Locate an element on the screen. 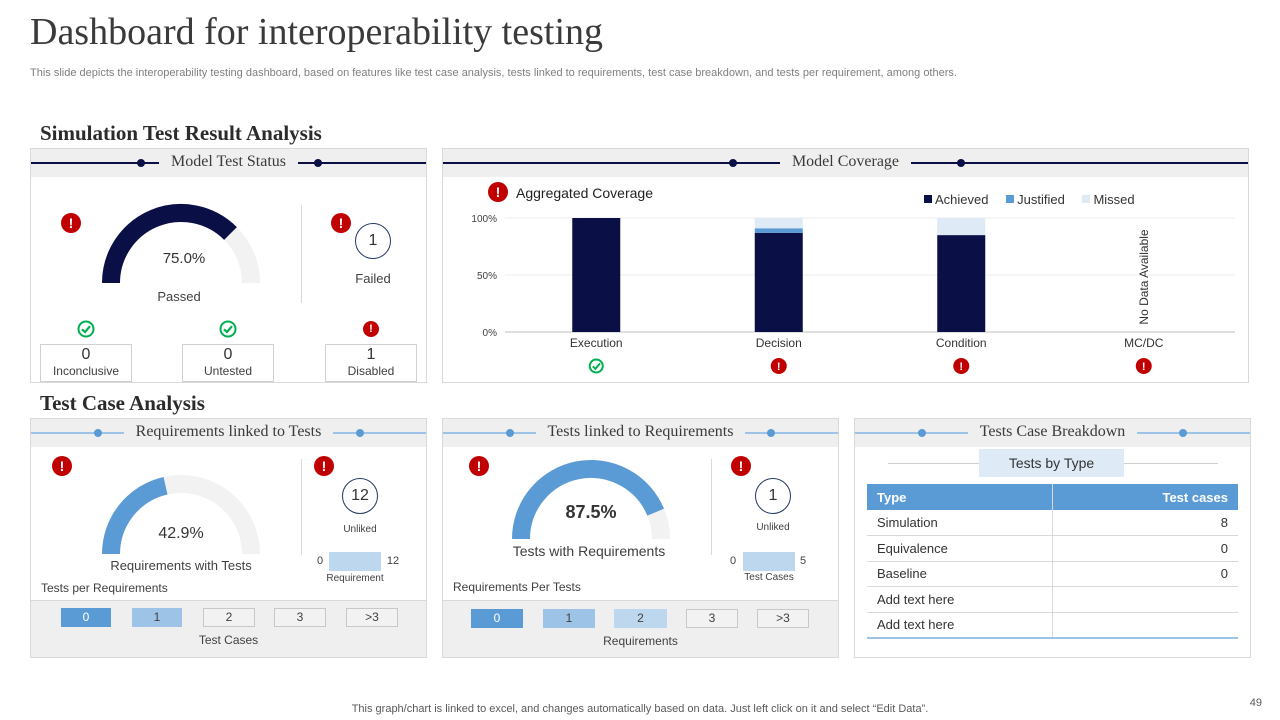 This screenshot has width=1280, height=720. passed-label: Passed is located at coordinates (179, 296).